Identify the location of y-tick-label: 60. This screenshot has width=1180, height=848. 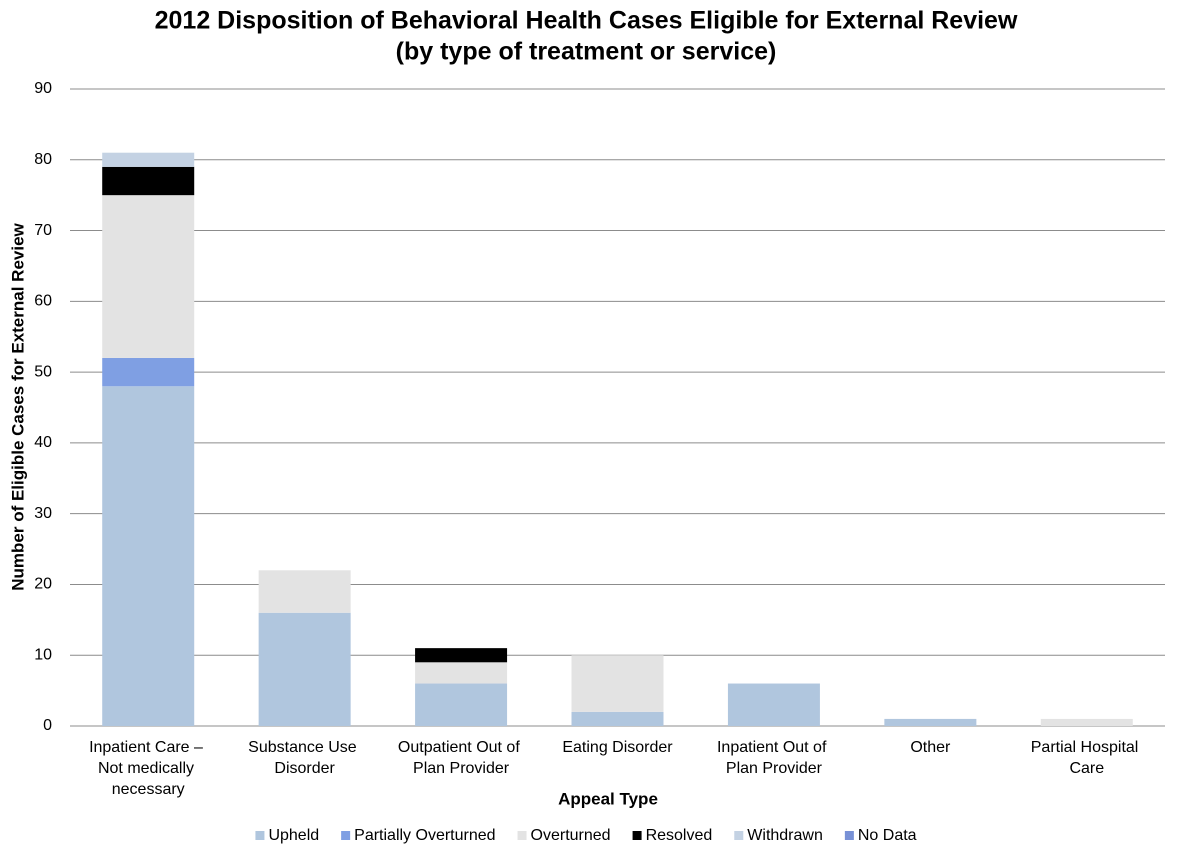
(43, 301).